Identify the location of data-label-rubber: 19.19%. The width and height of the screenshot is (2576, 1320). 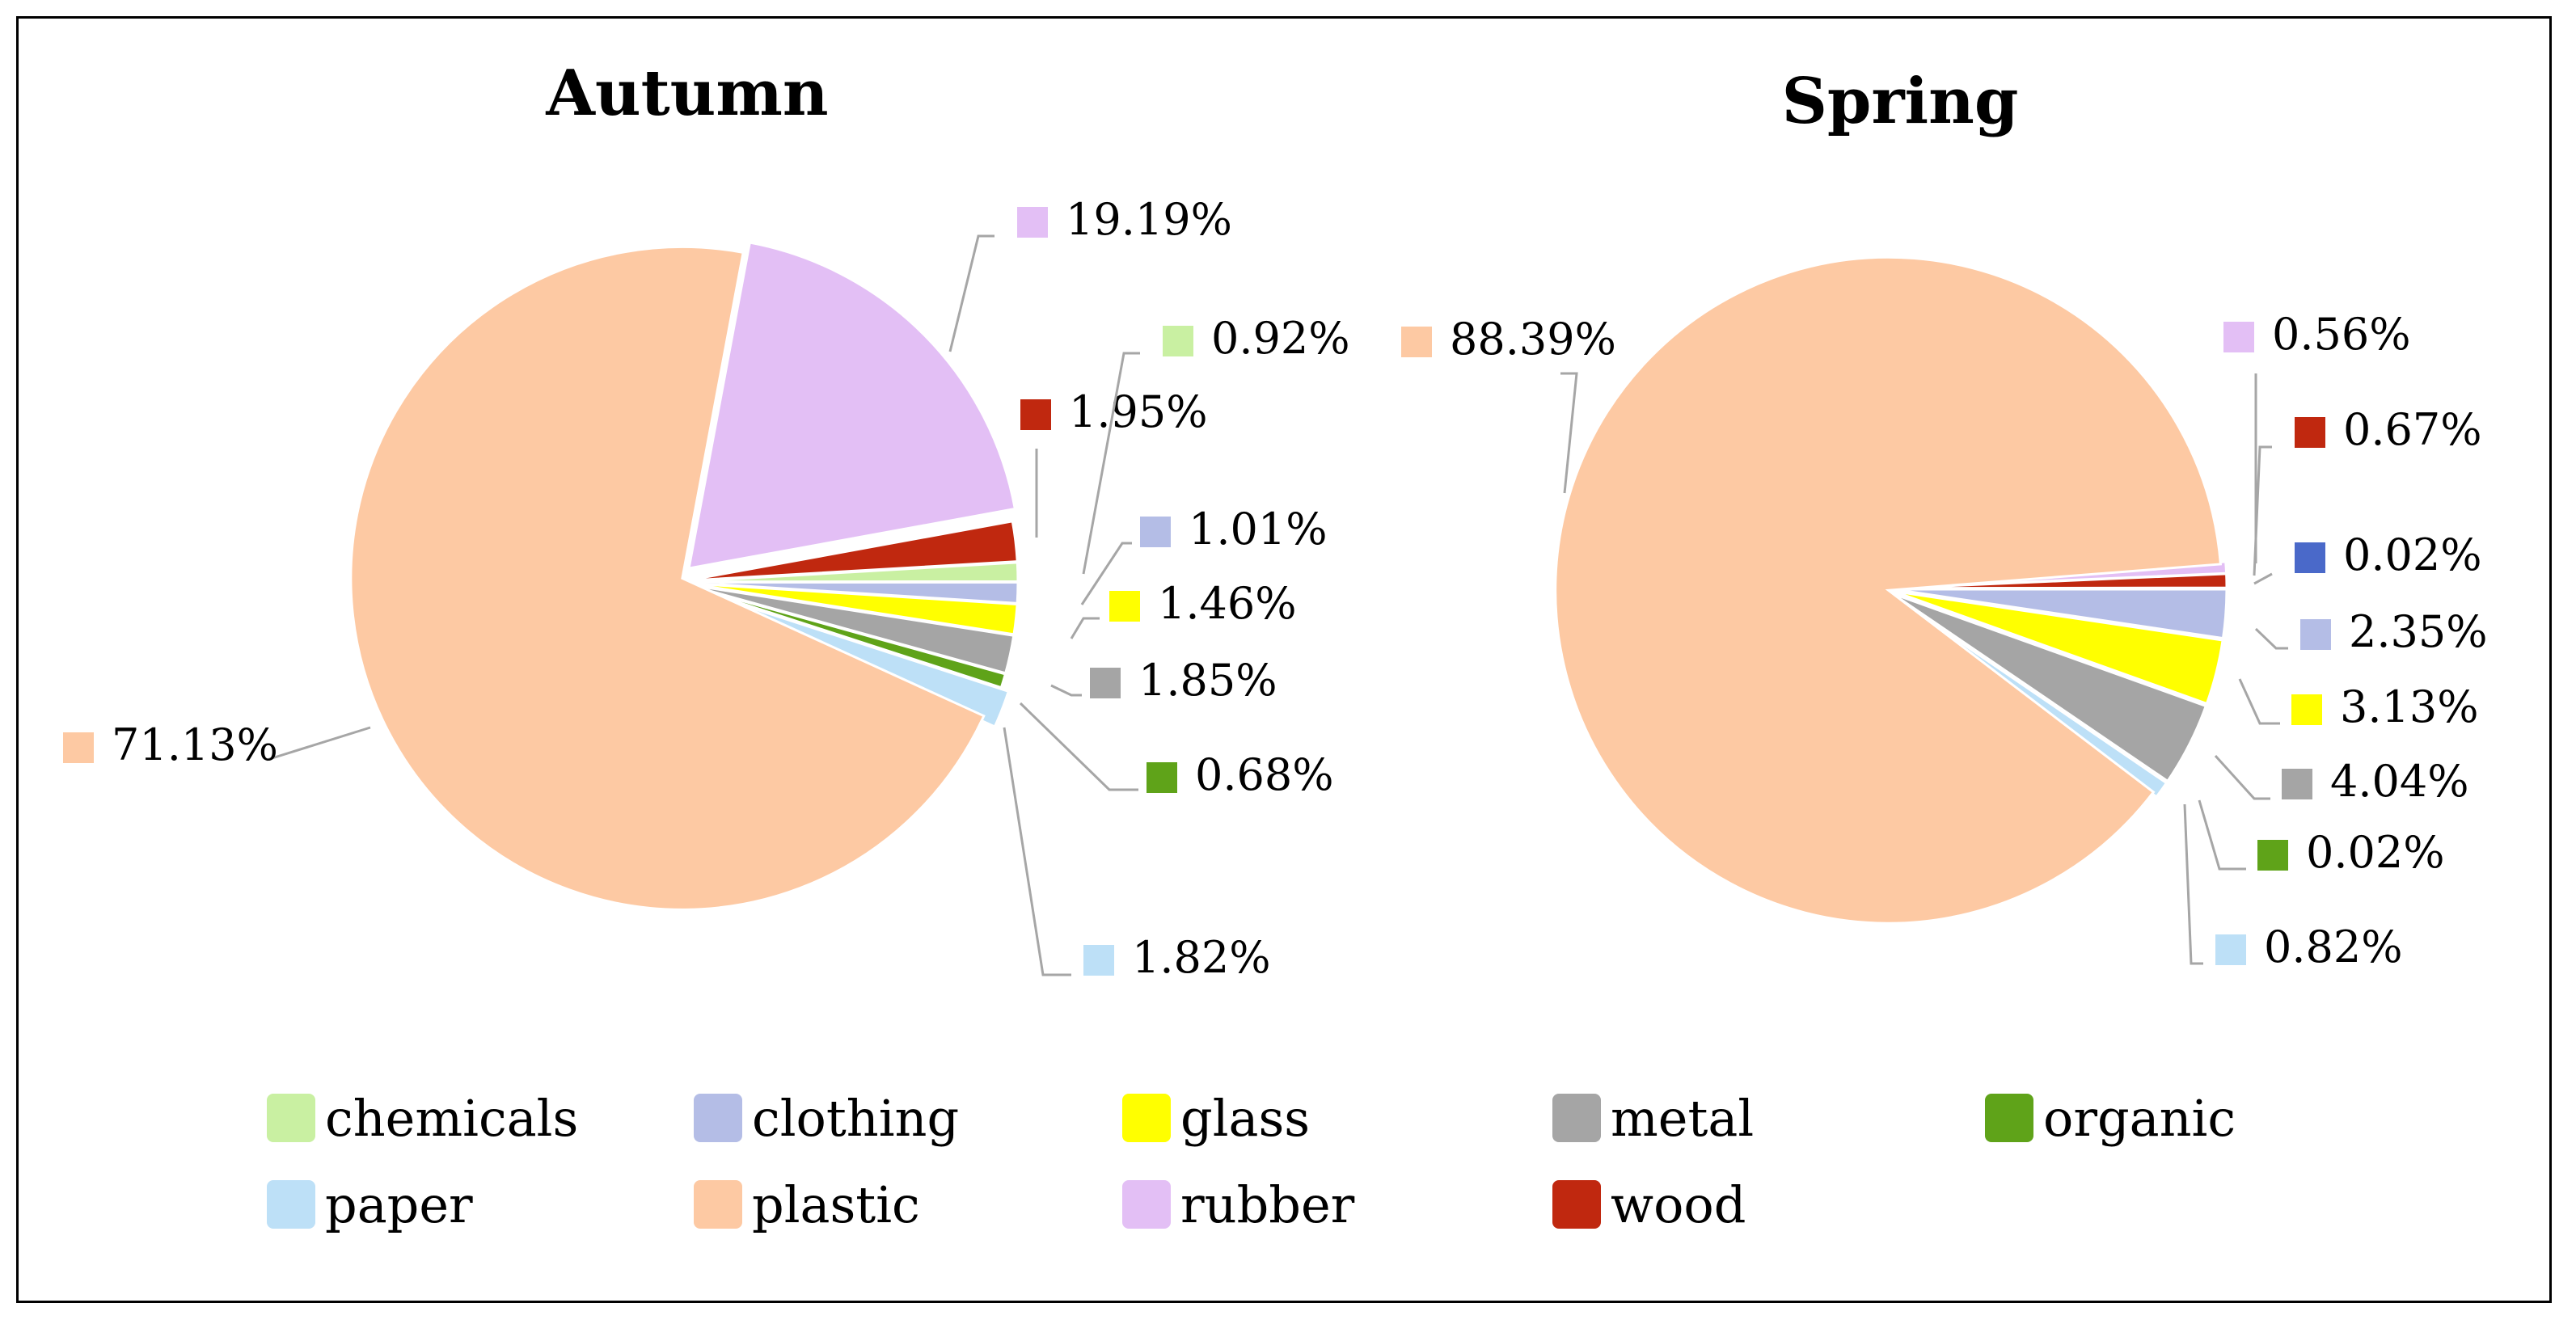
(1149, 220).